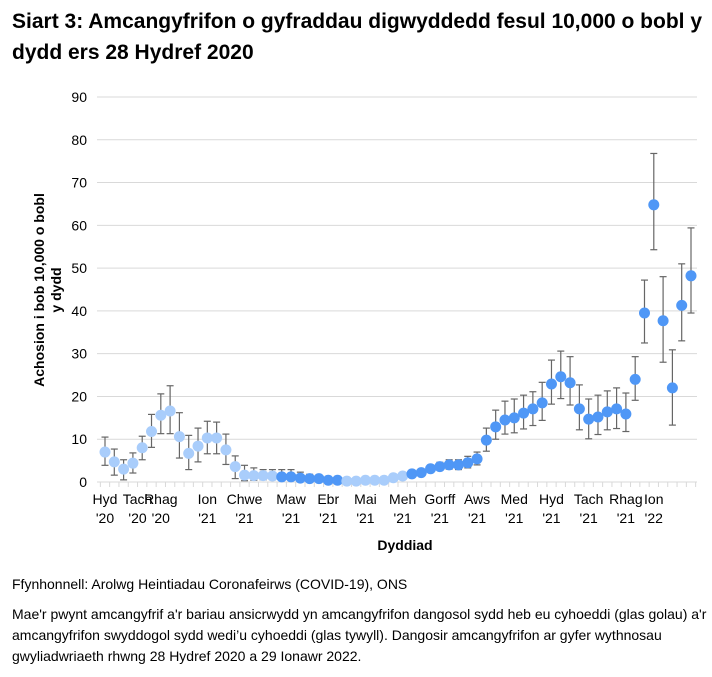 This screenshot has width=712, height=677. I want to click on x-tick-label: Aws, so click(477, 499).